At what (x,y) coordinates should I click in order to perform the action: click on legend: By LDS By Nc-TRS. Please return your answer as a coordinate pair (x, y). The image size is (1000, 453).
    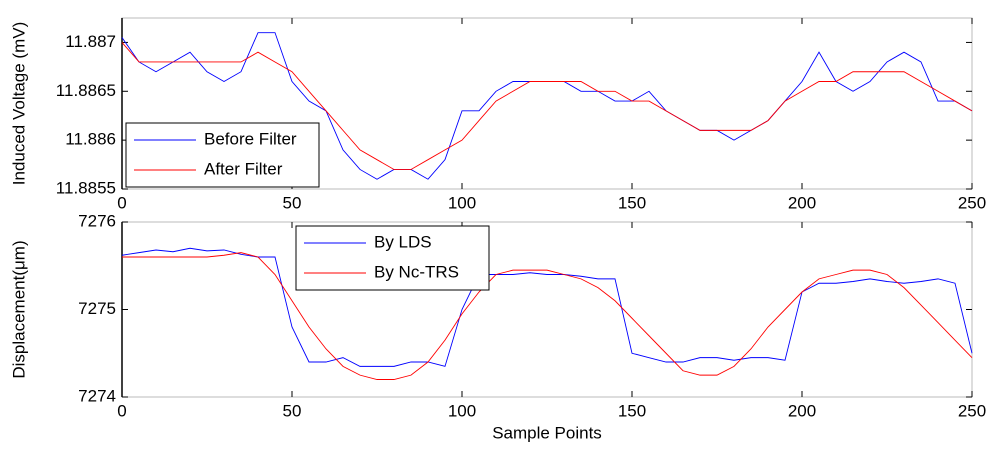
    Looking at the image, I should click on (392, 258).